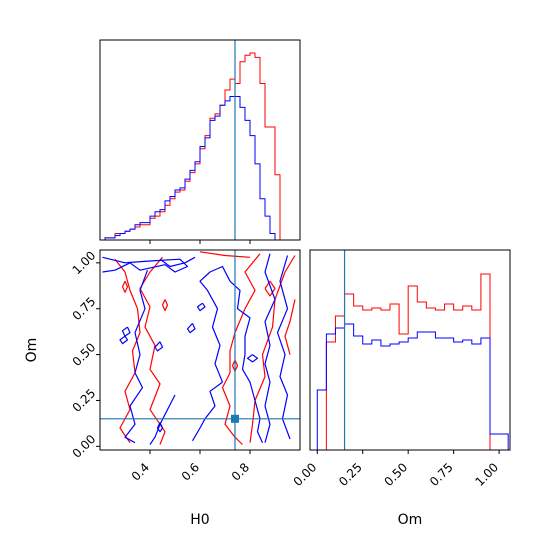  What do you see at coordinates (350, 474) in the screenshot?
I see `om-marginal-tick-label: 0.25` at bounding box center [350, 474].